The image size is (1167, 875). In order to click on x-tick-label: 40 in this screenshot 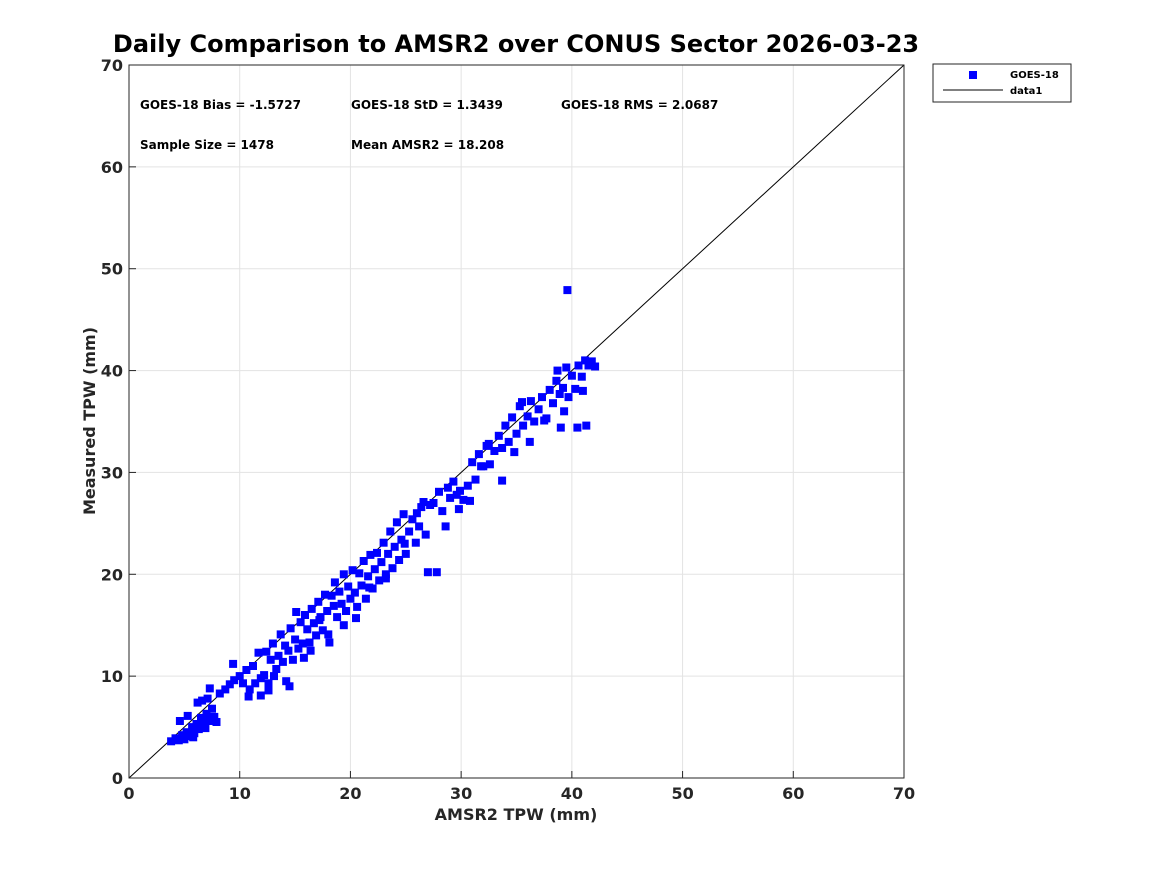, I will do `click(572, 793)`.